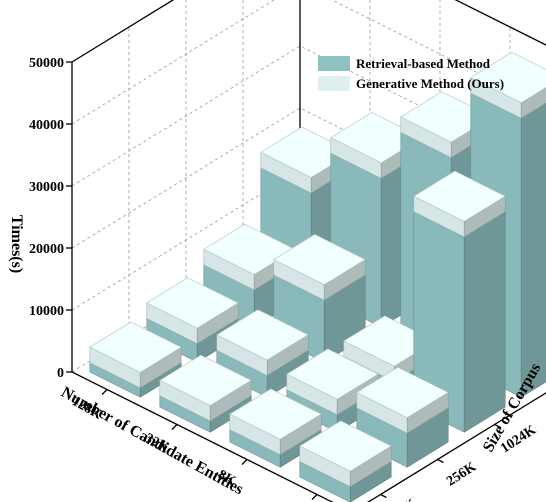  I want to click on y-tick-label: 256K, so click(461, 475).